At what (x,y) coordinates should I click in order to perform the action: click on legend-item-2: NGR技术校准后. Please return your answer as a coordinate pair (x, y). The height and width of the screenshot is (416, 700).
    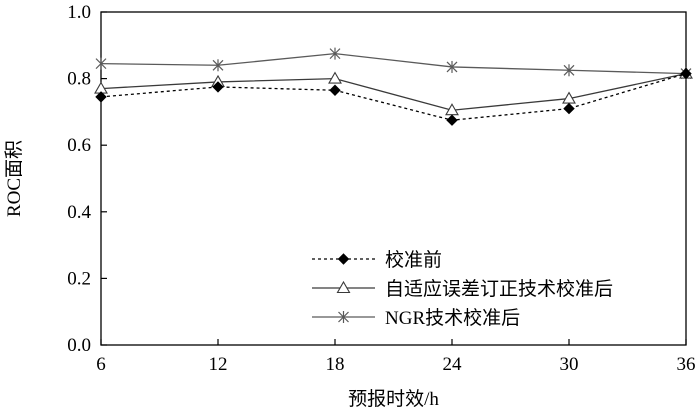
    Looking at the image, I should click on (416, 318).